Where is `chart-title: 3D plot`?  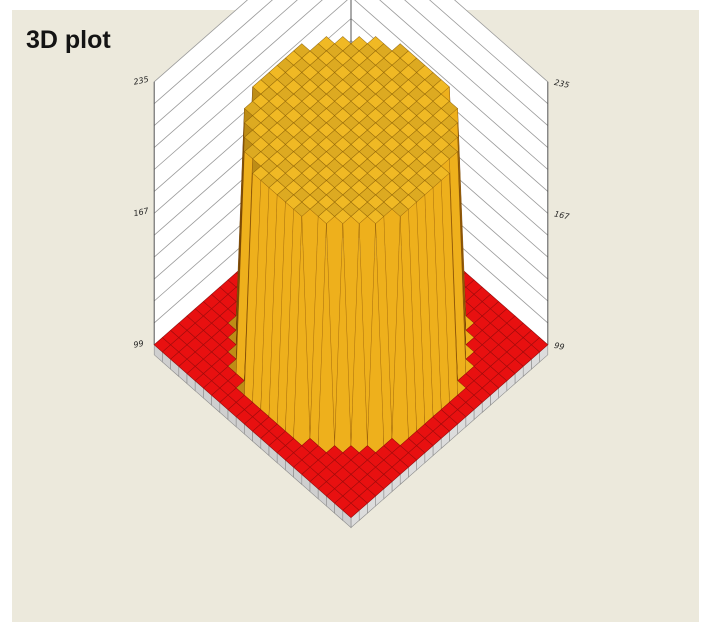 chart-title: 3D plot is located at coordinates (68, 40).